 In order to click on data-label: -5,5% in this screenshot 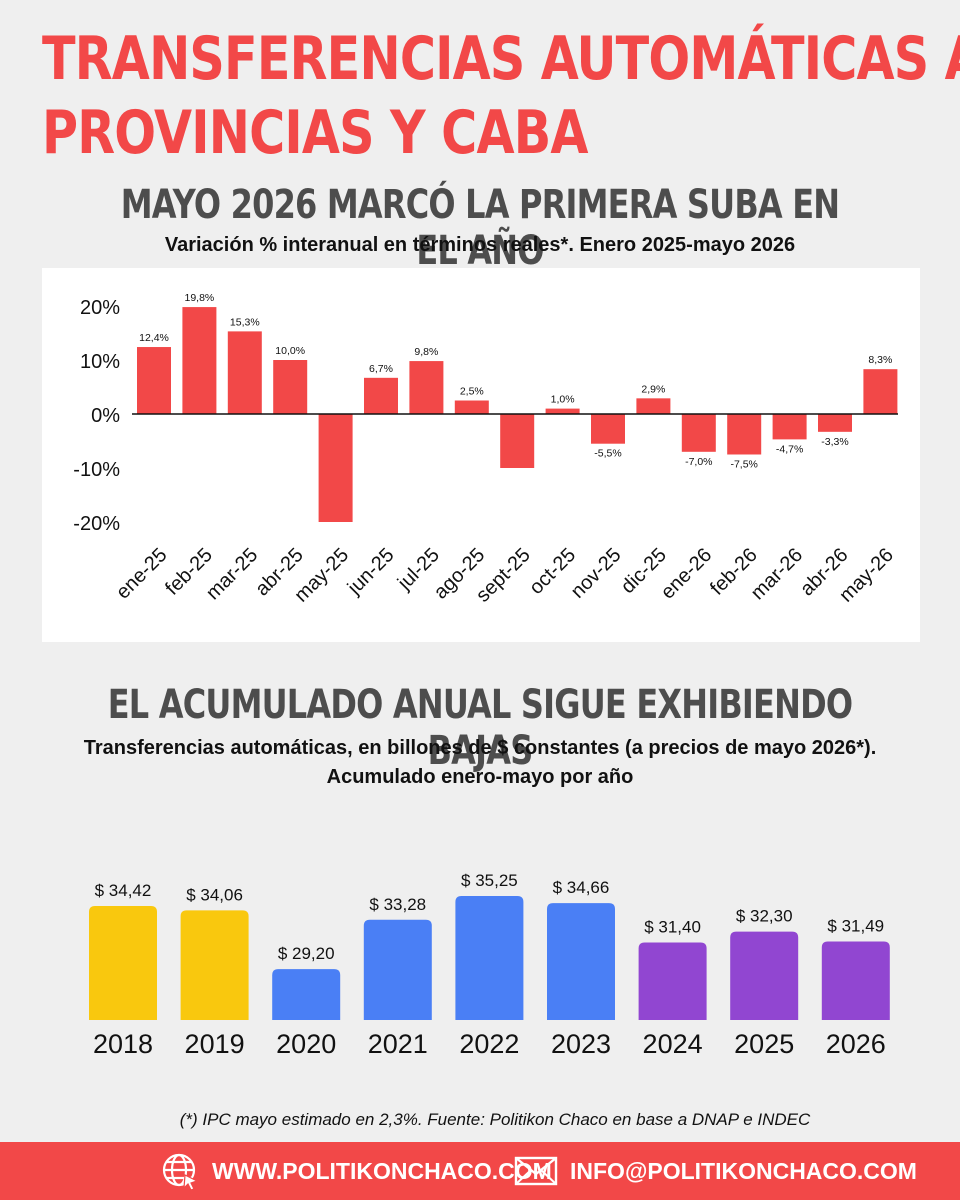, I will do `click(607, 454)`.